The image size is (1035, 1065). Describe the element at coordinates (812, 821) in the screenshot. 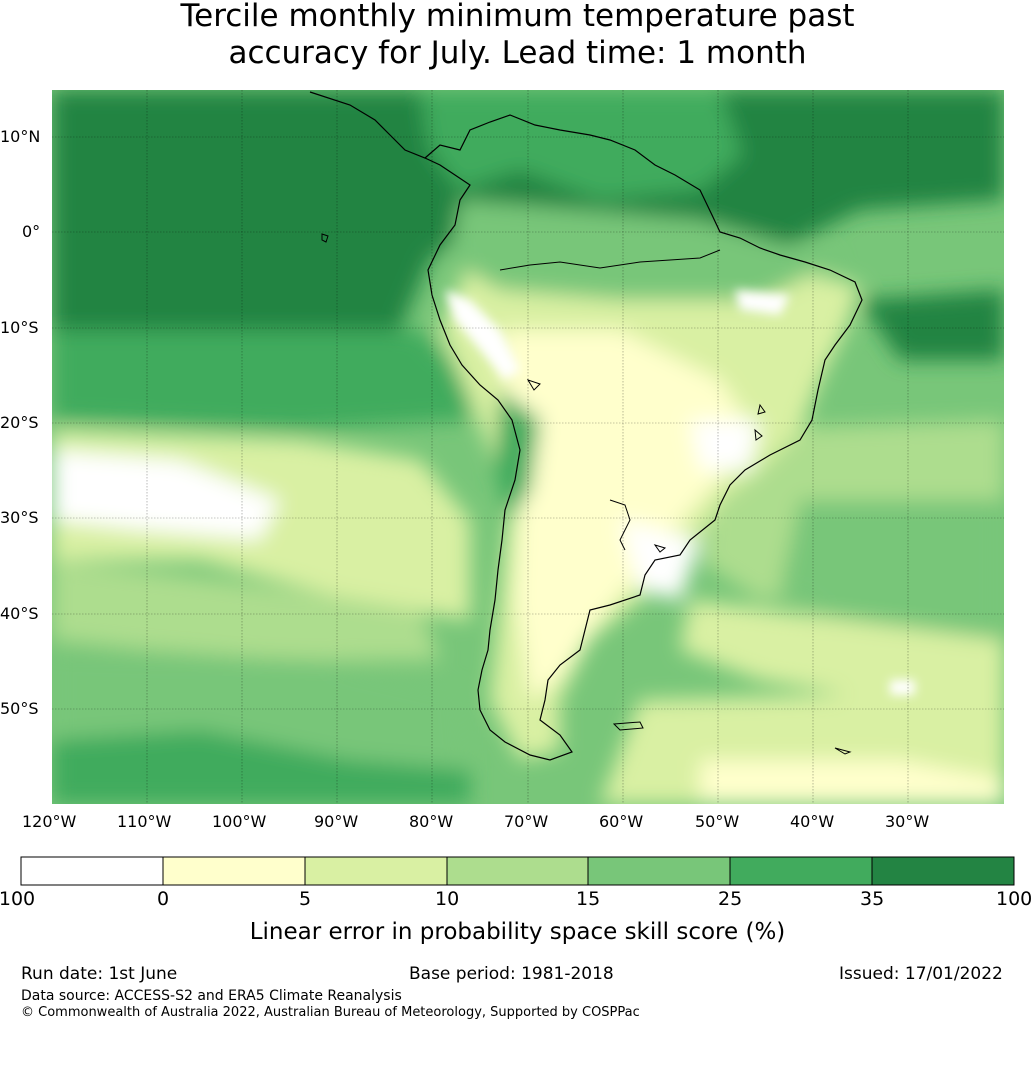

I see `lon-label-40w: 40°W` at that location.